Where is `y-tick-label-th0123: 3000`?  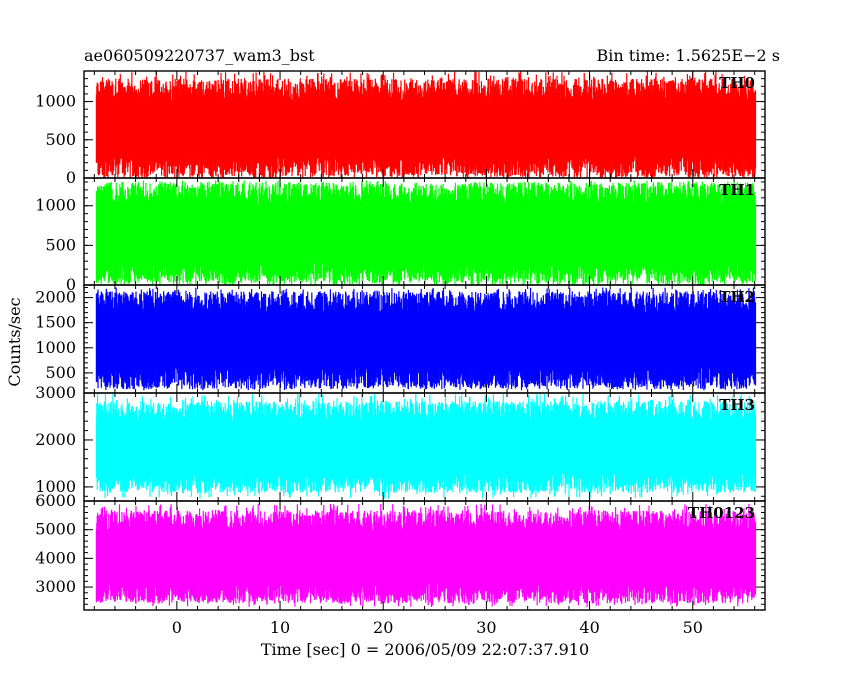
y-tick-label-th0123: 3000 is located at coordinates (55, 586).